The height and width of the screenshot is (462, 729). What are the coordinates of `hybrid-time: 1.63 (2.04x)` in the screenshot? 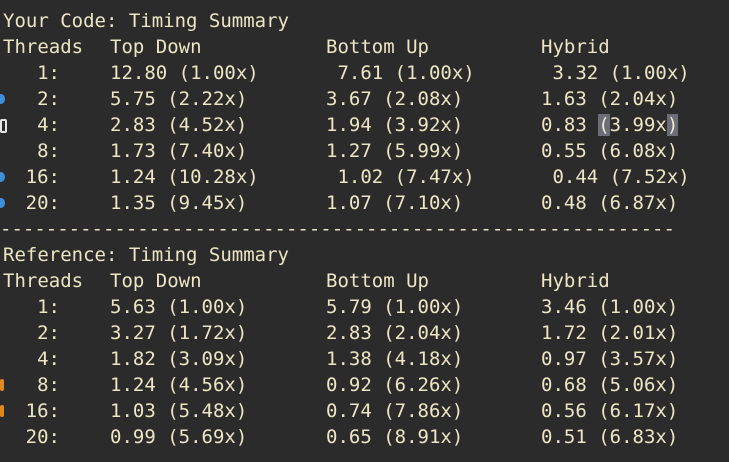 It's located at (610, 99).